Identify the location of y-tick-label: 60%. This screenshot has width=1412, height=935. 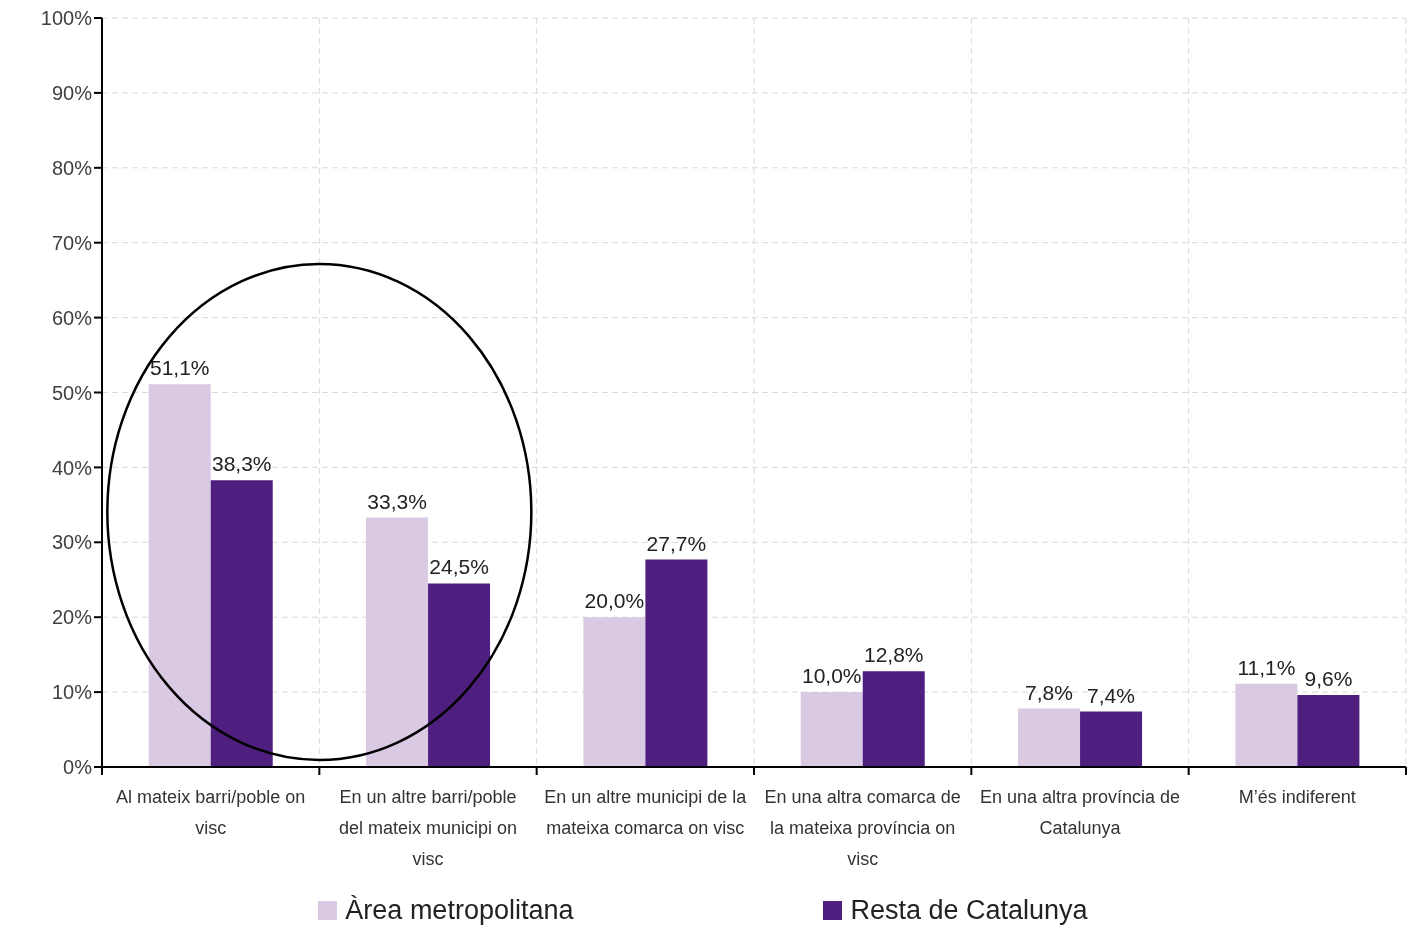
(72, 317).